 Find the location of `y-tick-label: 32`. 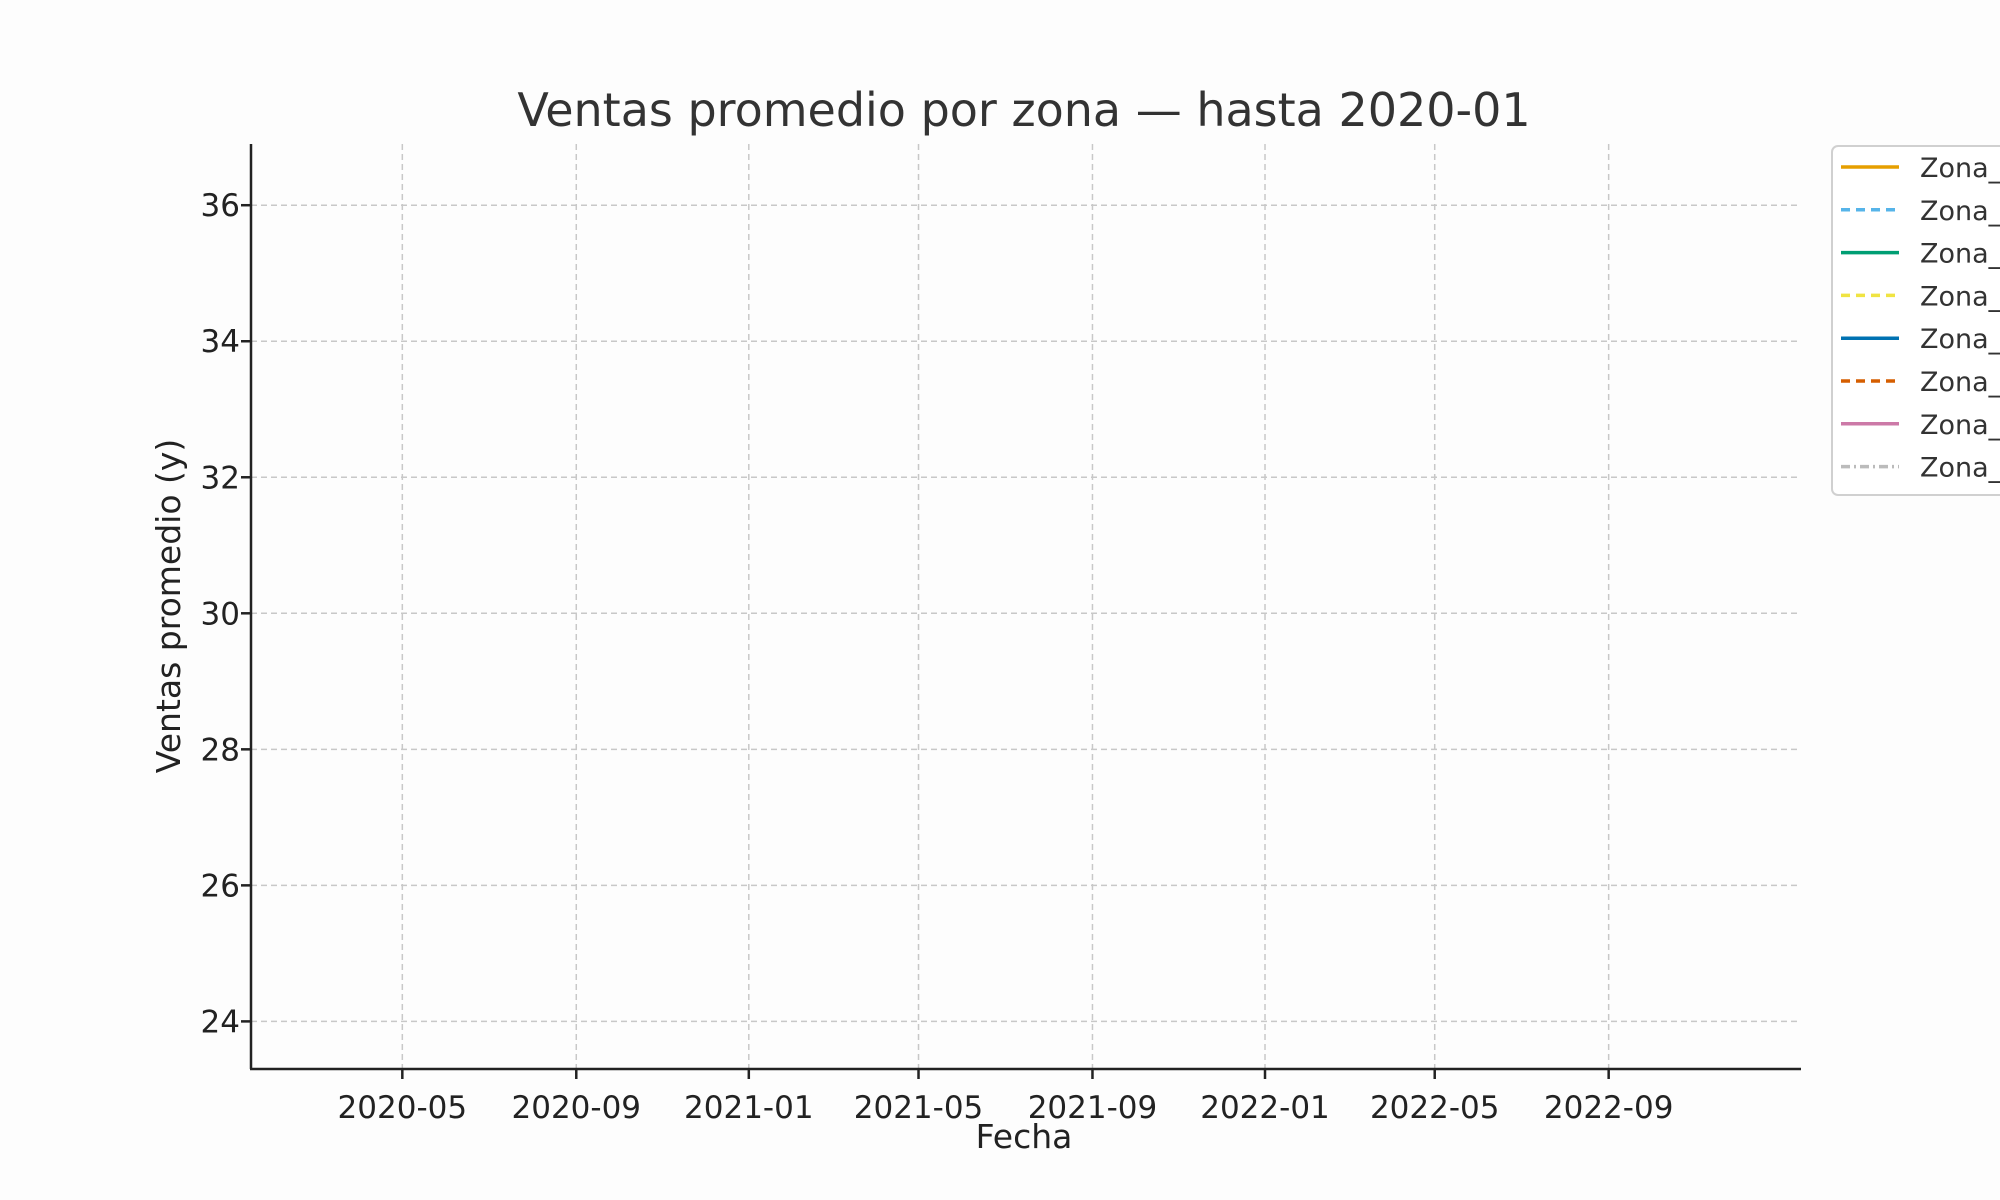

y-tick-label: 32 is located at coordinates (220, 478).